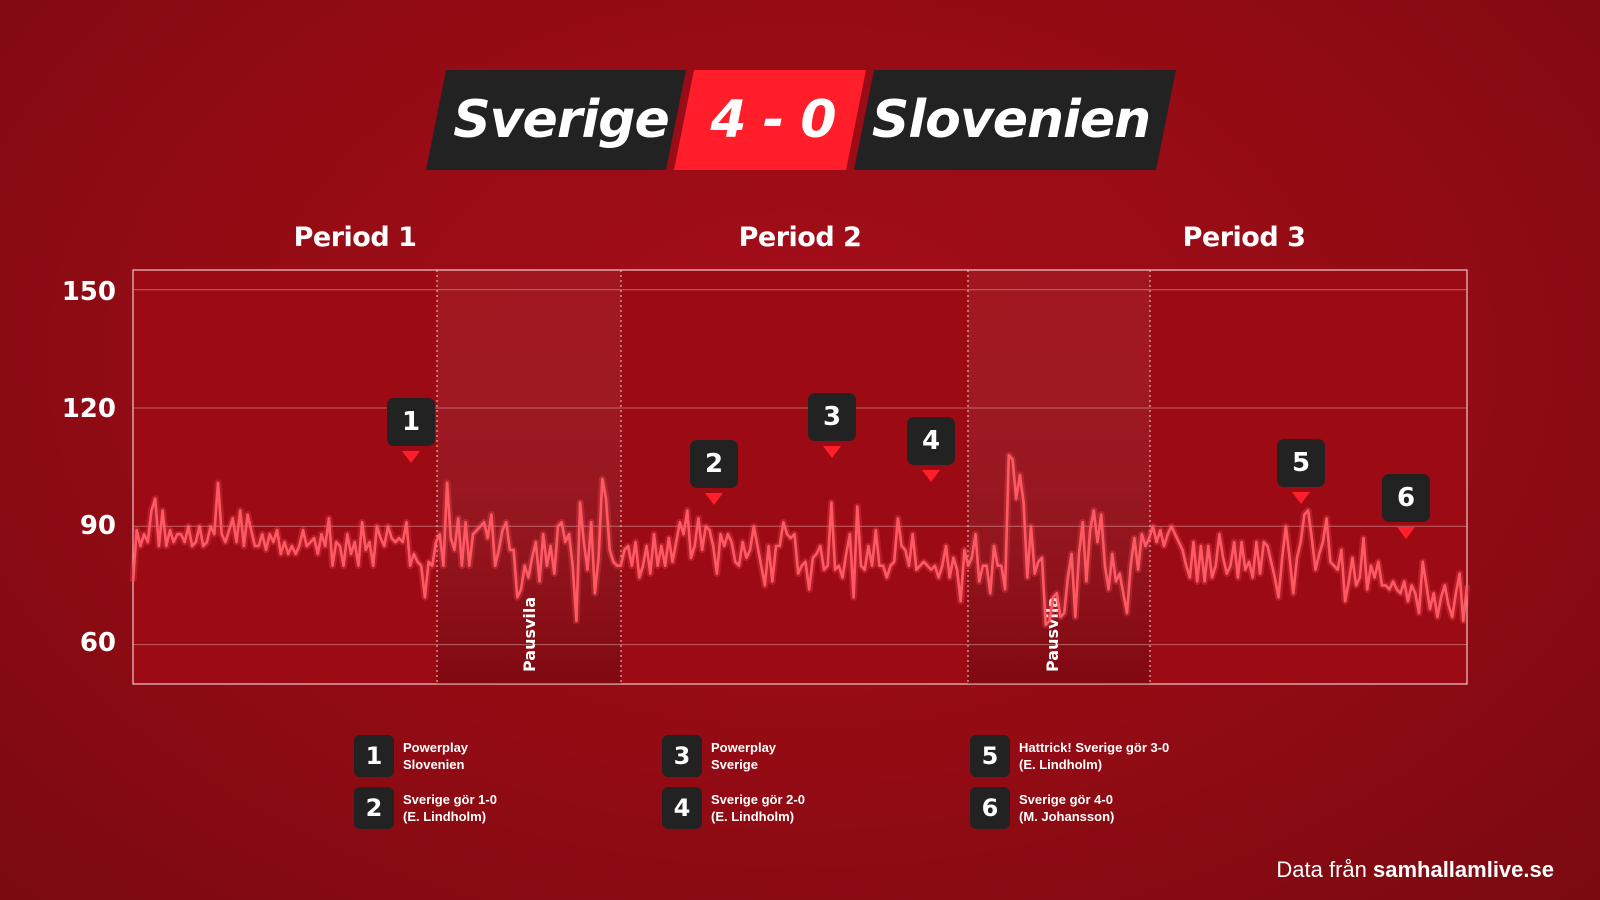  What do you see at coordinates (1244, 237) in the screenshot?
I see `period-3-label: Period 3` at bounding box center [1244, 237].